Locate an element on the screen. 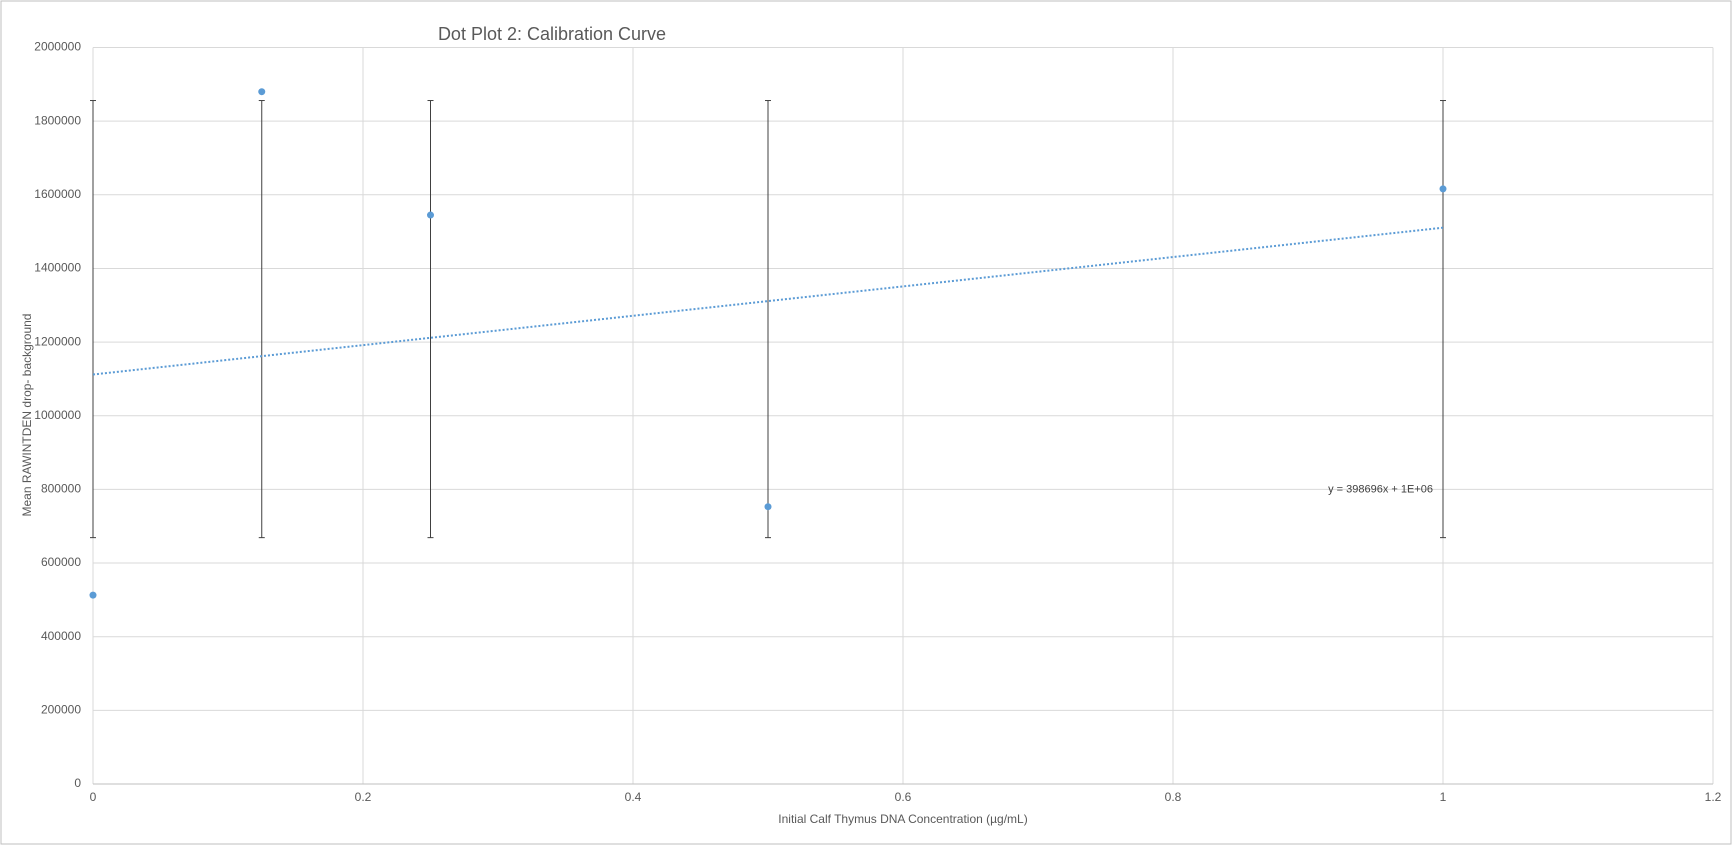 The image size is (1732, 847). y-tick-label: 2000000 is located at coordinates (57, 47).